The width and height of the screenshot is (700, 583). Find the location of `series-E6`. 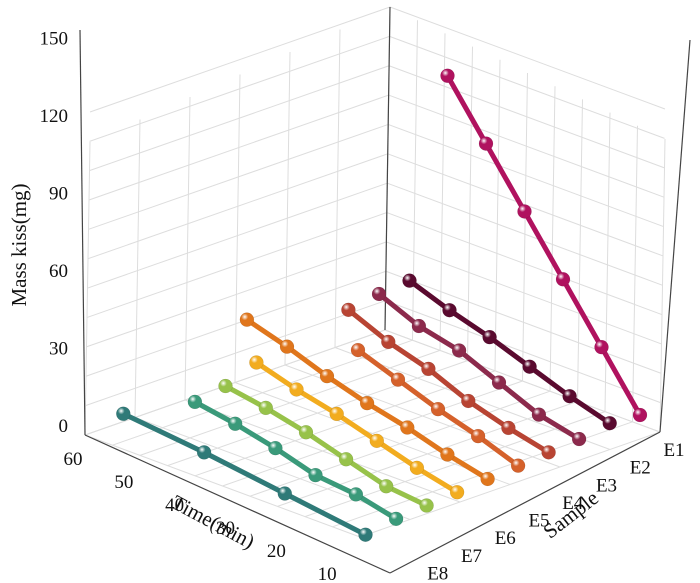

series-E6 is located at coordinates (367, 399).